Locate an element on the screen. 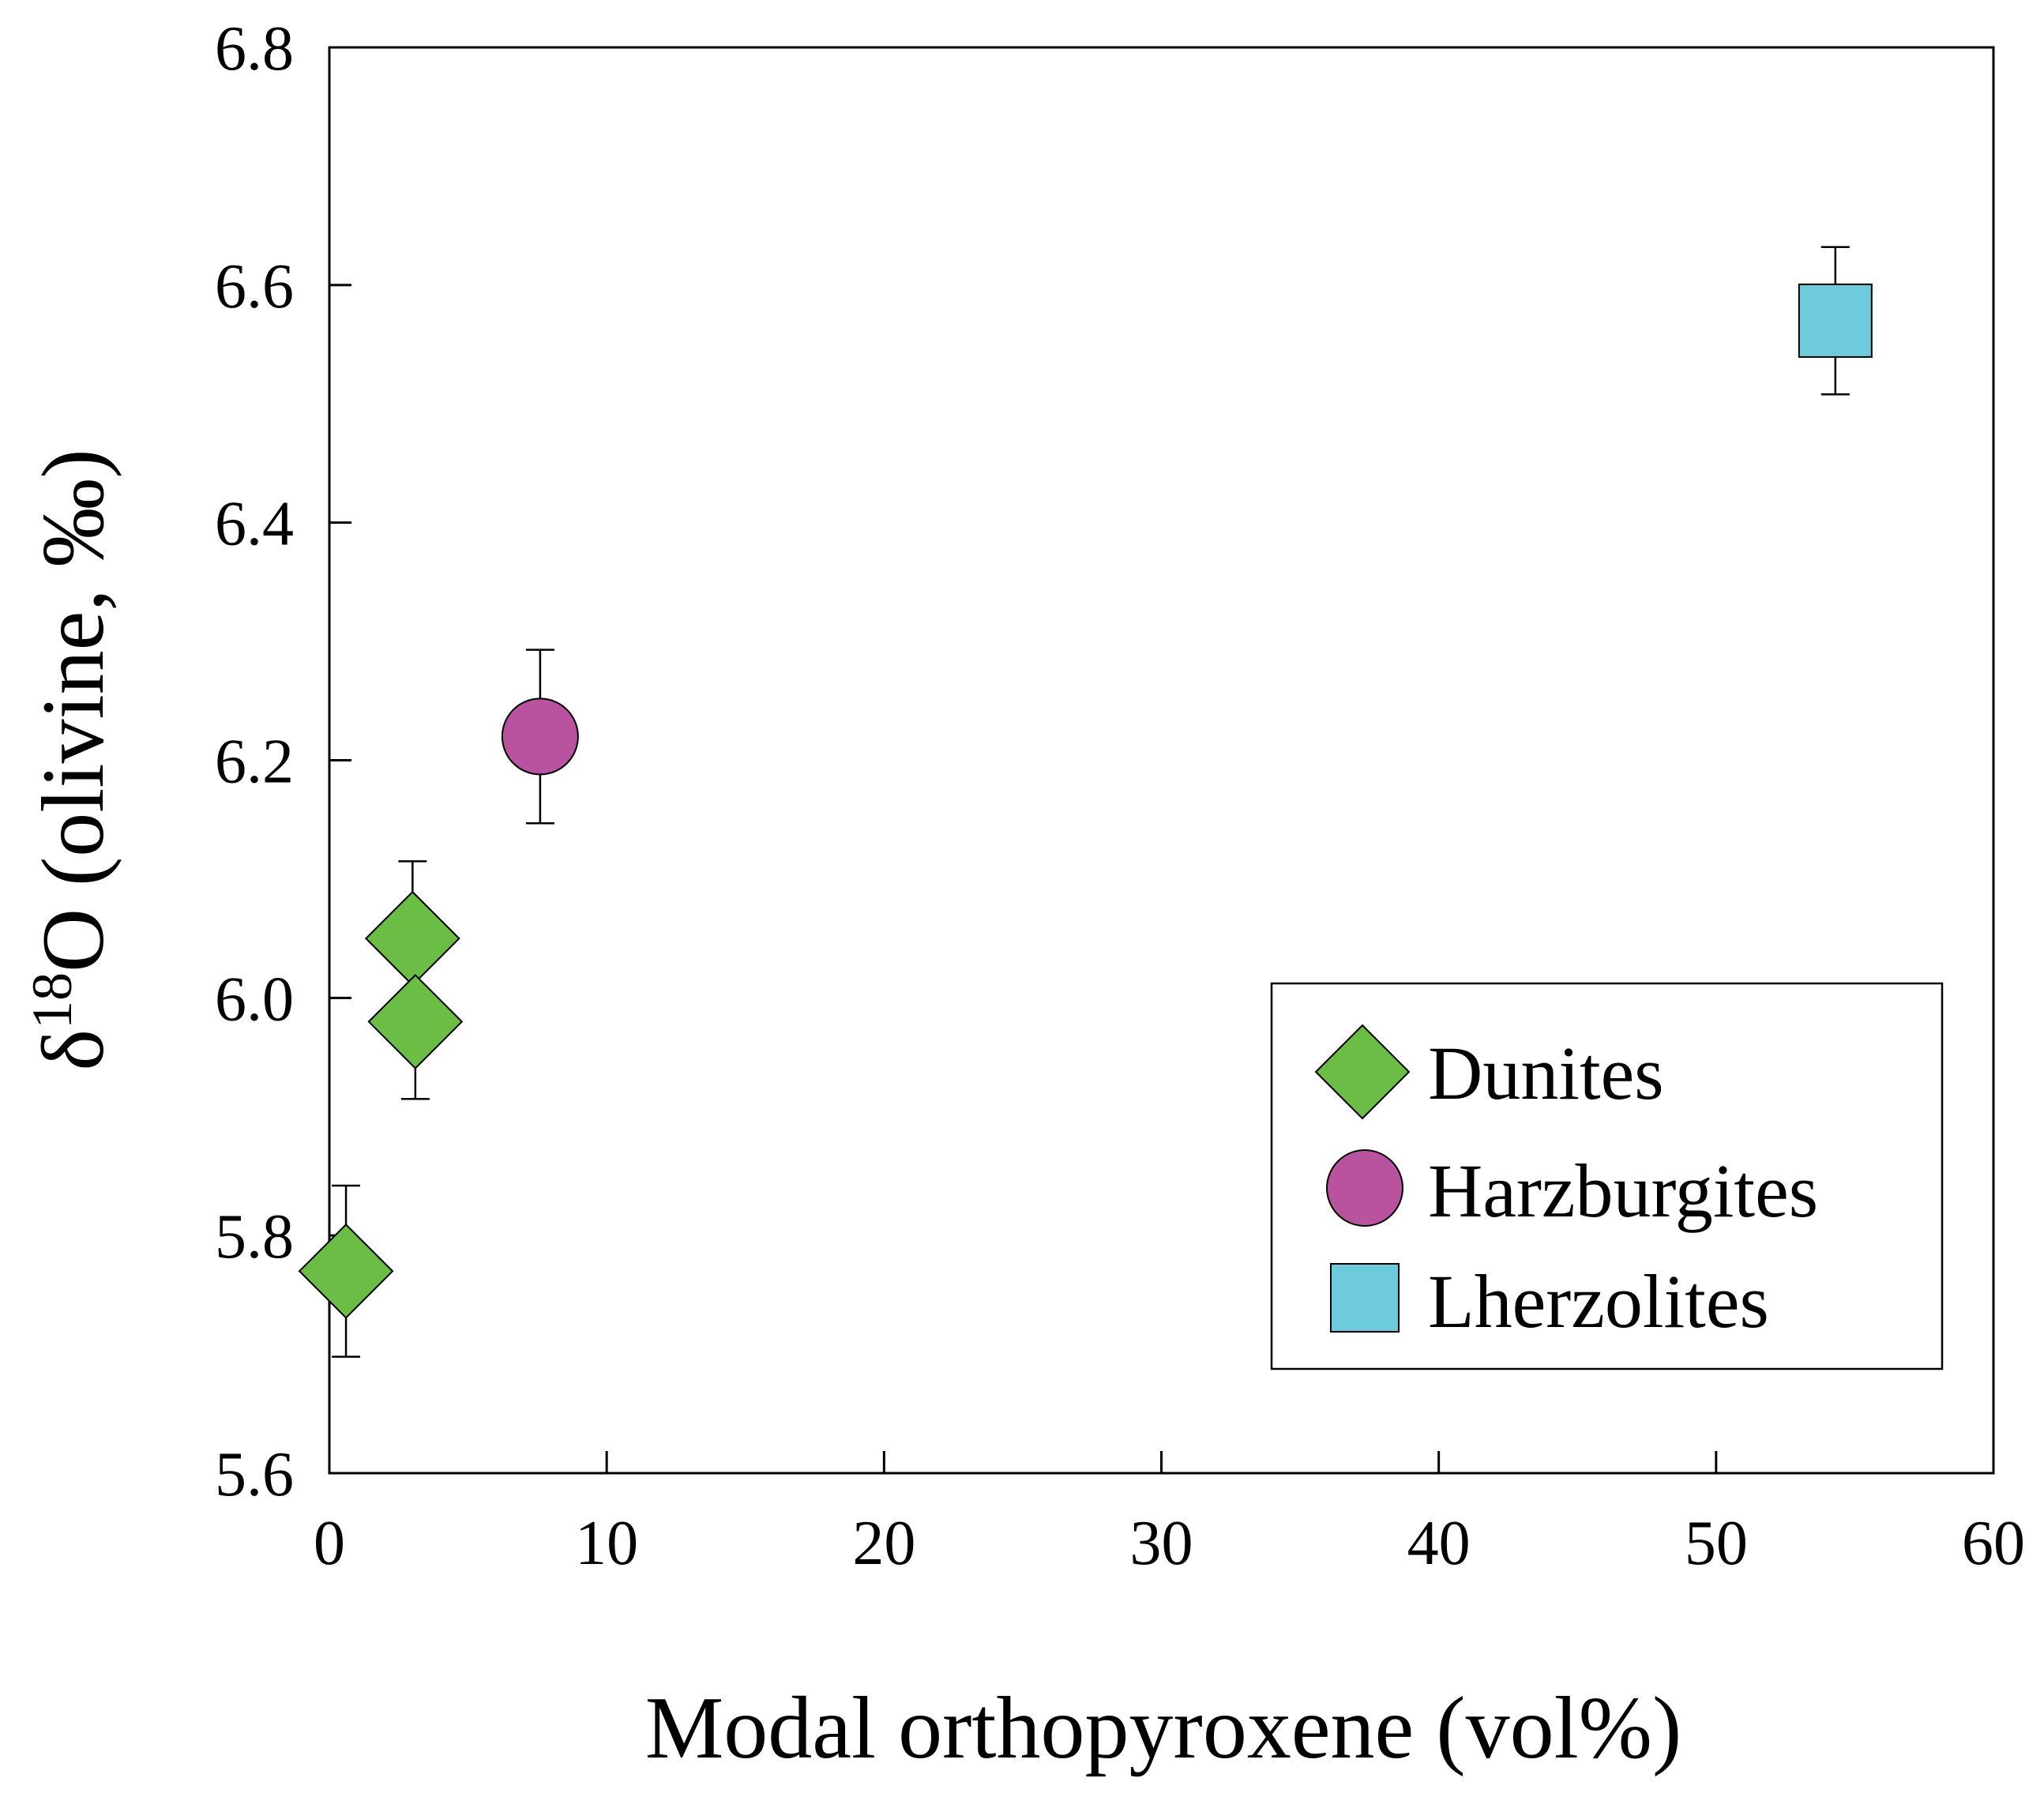 This screenshot has height=1797, width=2044. legend-lherzolites-marker is located at coordinates (1365, 1298).